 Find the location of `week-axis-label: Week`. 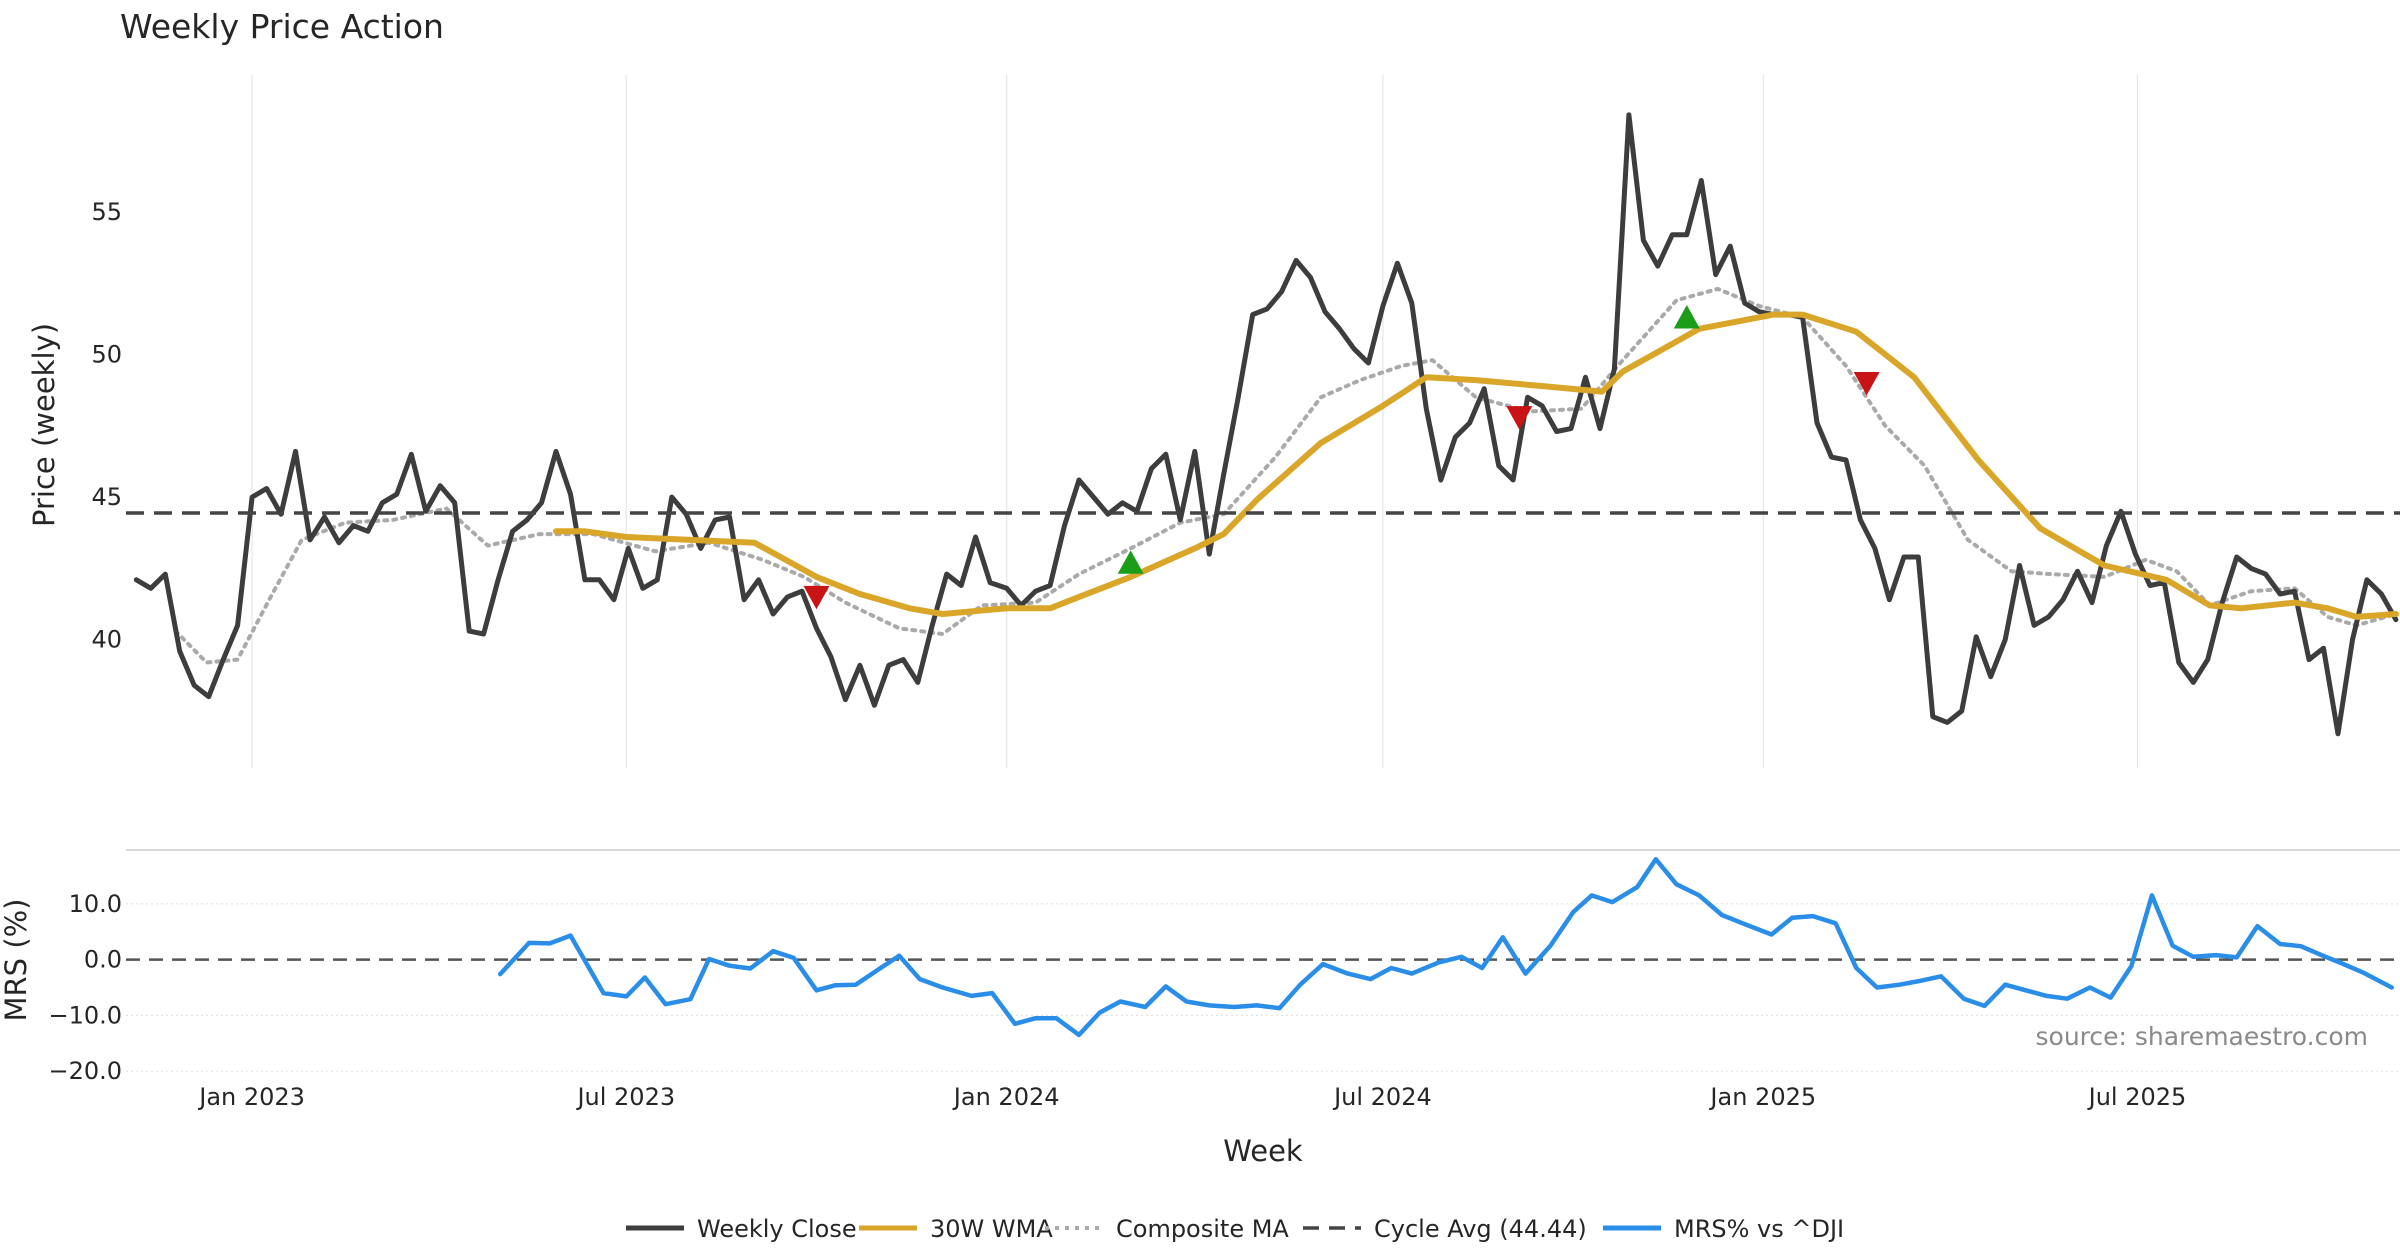

week-axis-label: Week is located at coordinates (1263, 1151).